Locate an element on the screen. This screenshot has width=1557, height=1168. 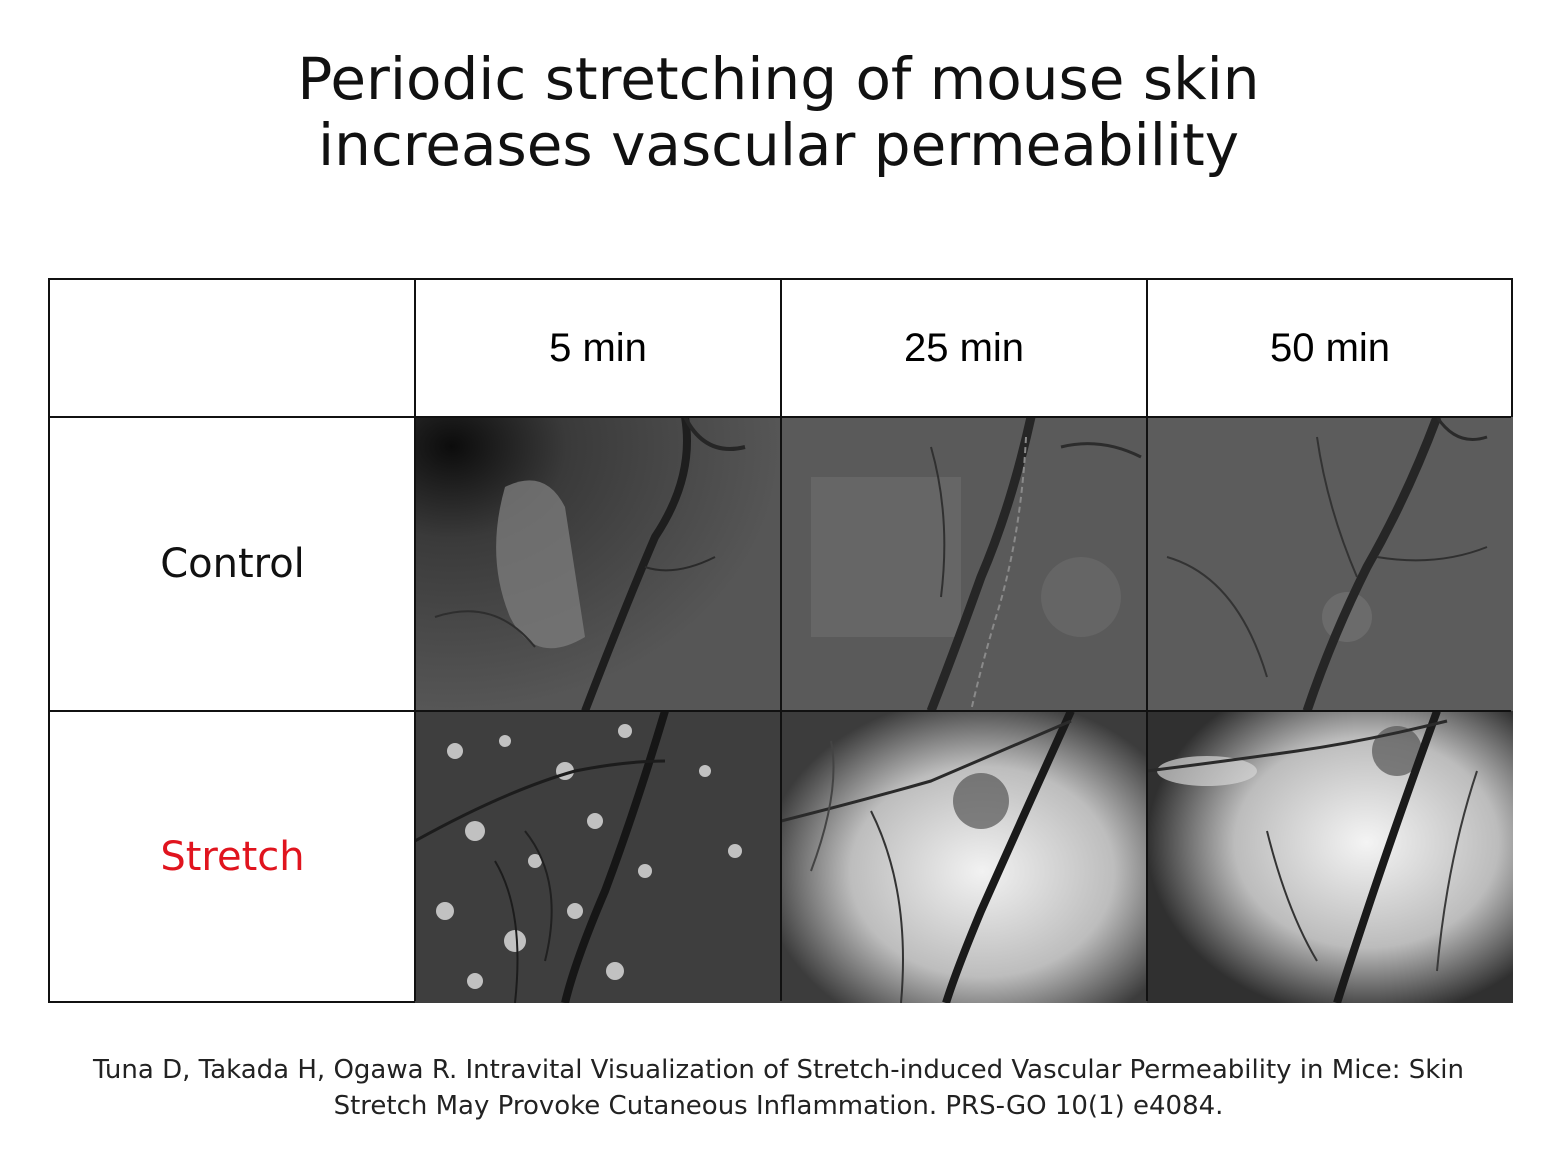
column-header-25min: 25 min is located at coordinates (964, 348).